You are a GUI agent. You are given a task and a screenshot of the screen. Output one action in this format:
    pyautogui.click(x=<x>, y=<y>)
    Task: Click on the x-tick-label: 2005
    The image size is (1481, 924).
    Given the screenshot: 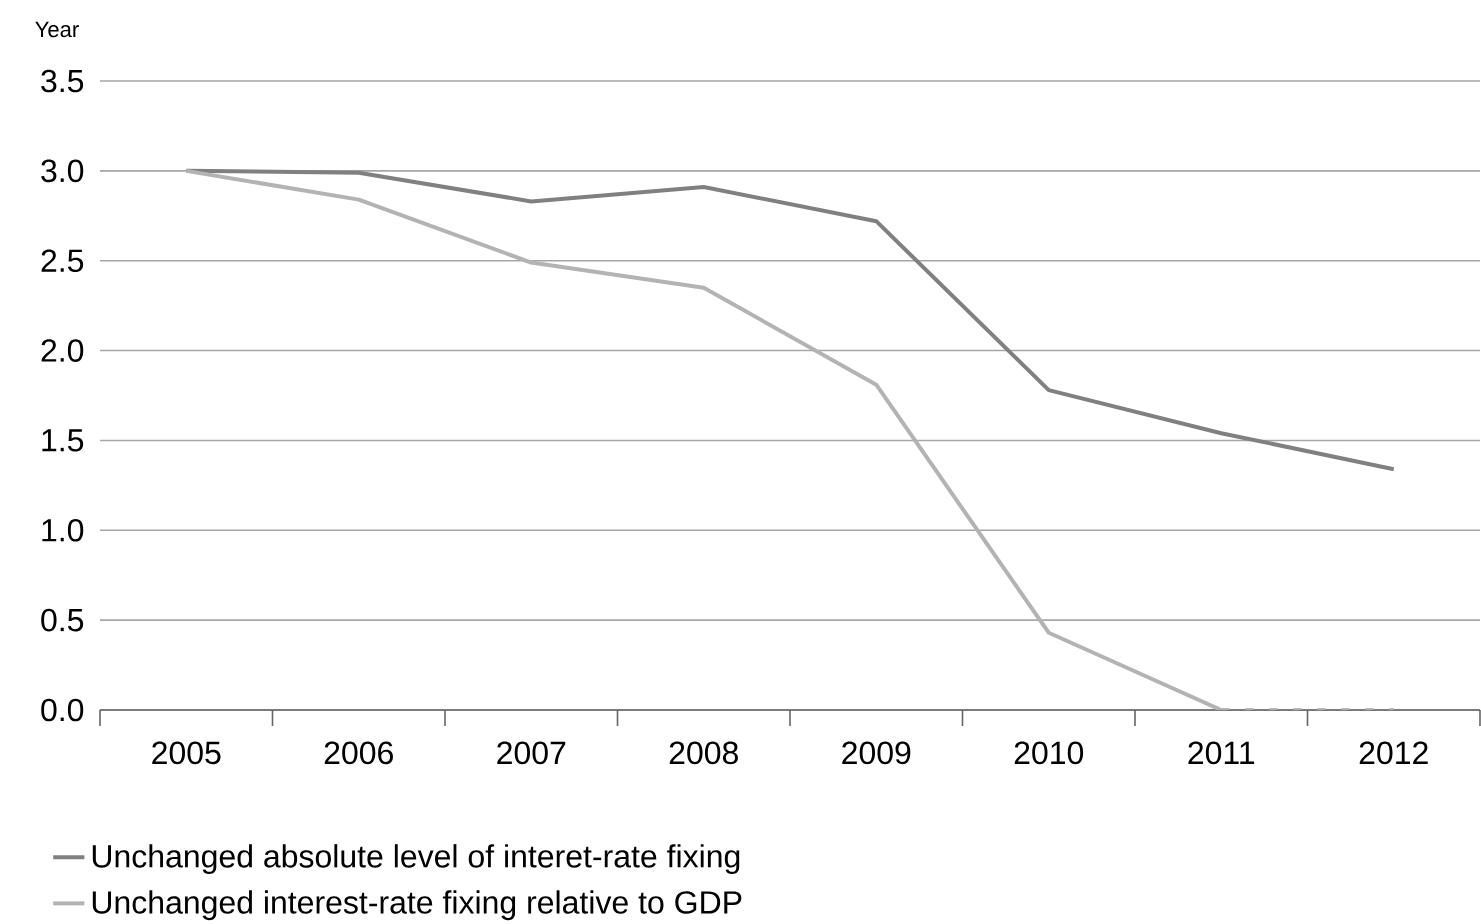 What is the action you would take?
    pyautogui.click(x=186, y=752)
    